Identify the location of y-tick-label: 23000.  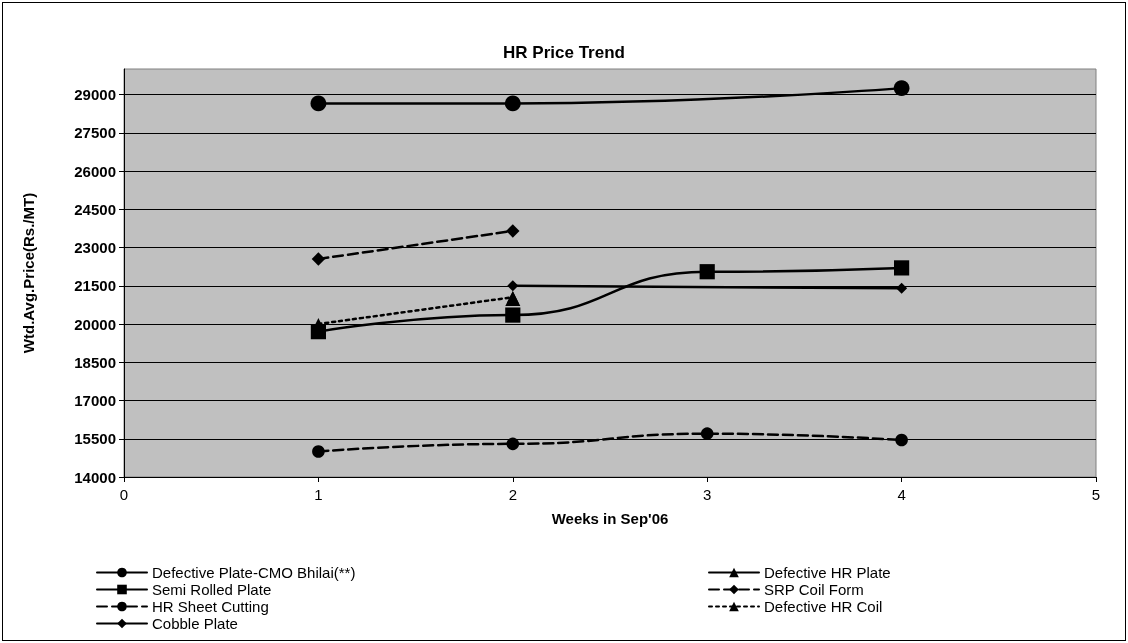
(95, 247).